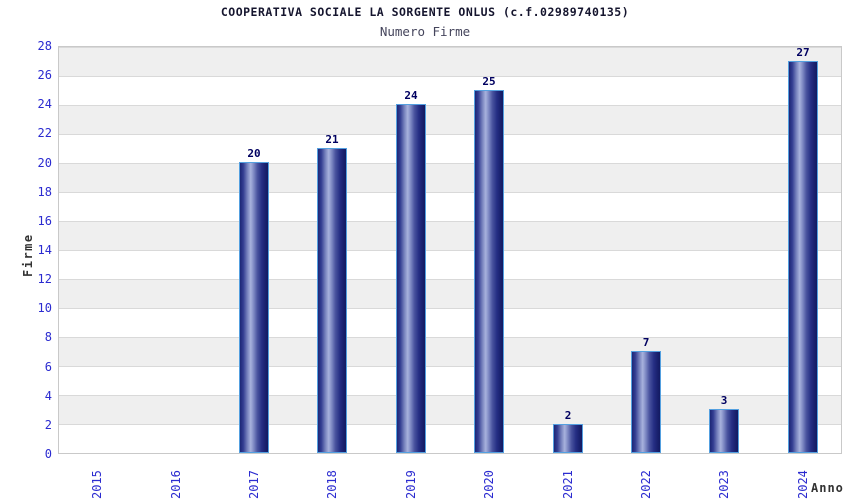  Describe the element at coordinates (803, 257) in the screenshot. I see `bar-2024` at that location.